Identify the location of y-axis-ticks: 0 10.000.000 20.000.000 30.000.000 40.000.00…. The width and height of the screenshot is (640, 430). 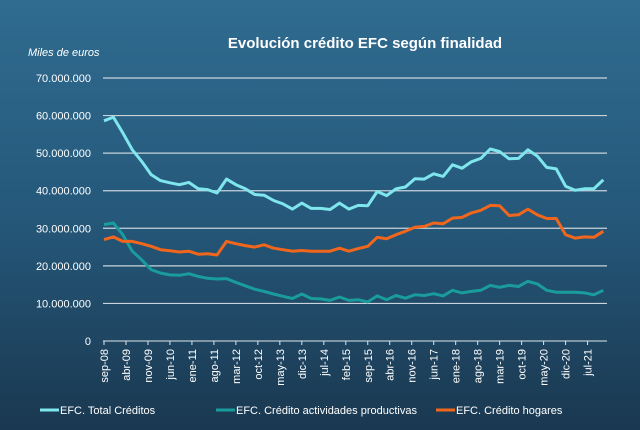
(63, 210).